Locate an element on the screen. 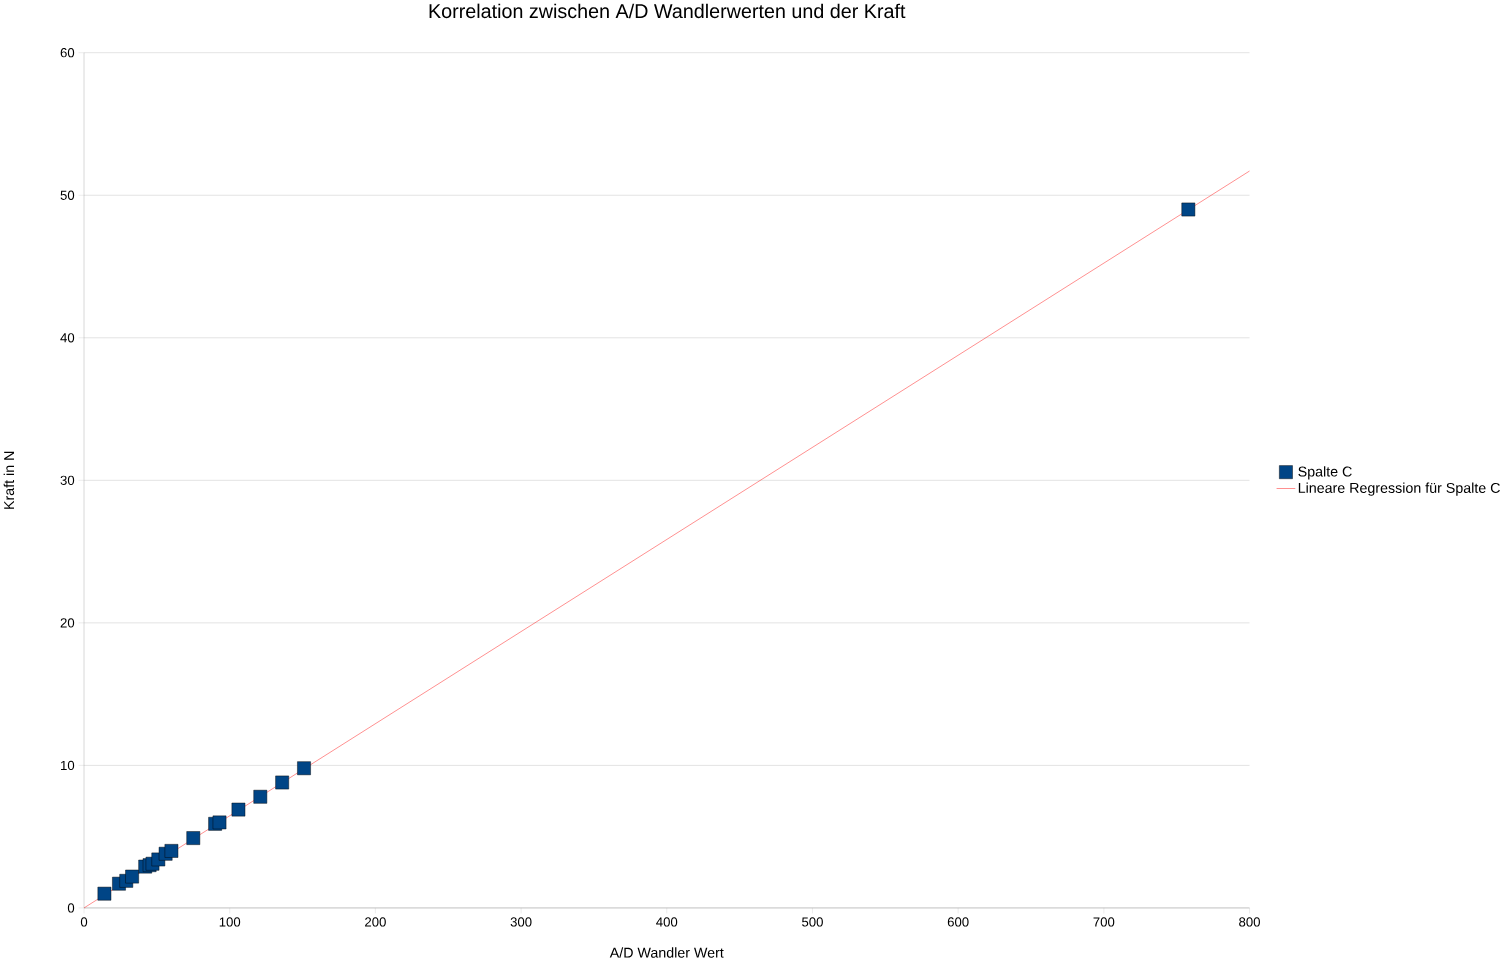 The image size is (1506, 961). x-tick-label: 600 is located at coordinates (958, 922).